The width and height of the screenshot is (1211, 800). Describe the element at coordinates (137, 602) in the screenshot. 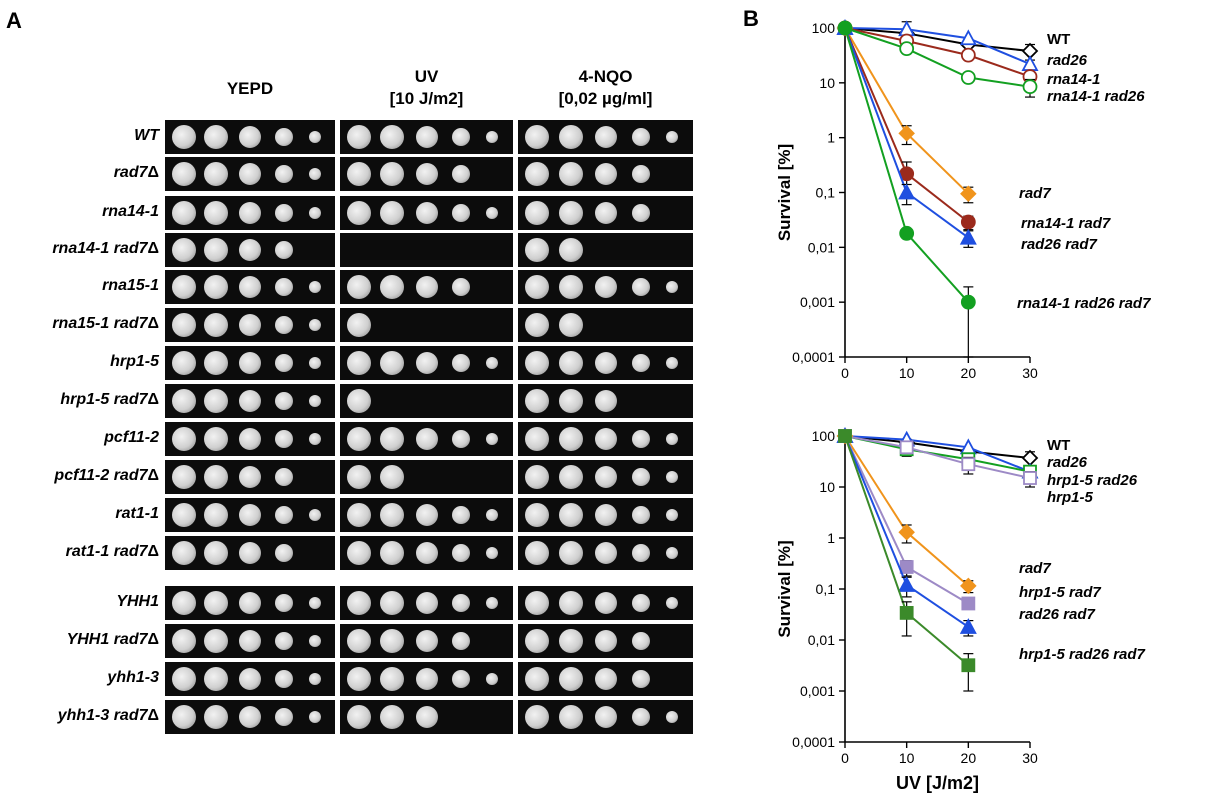

I see `strain-label: YHH1` at that location.